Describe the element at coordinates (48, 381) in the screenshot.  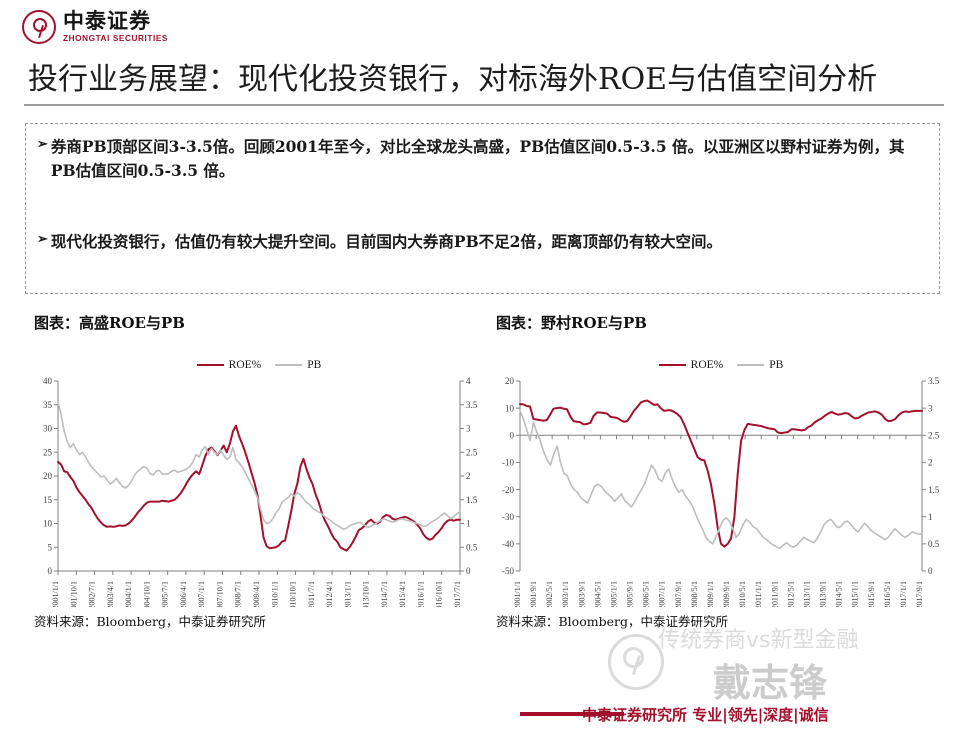
I see `svg-text: 40` at that location.